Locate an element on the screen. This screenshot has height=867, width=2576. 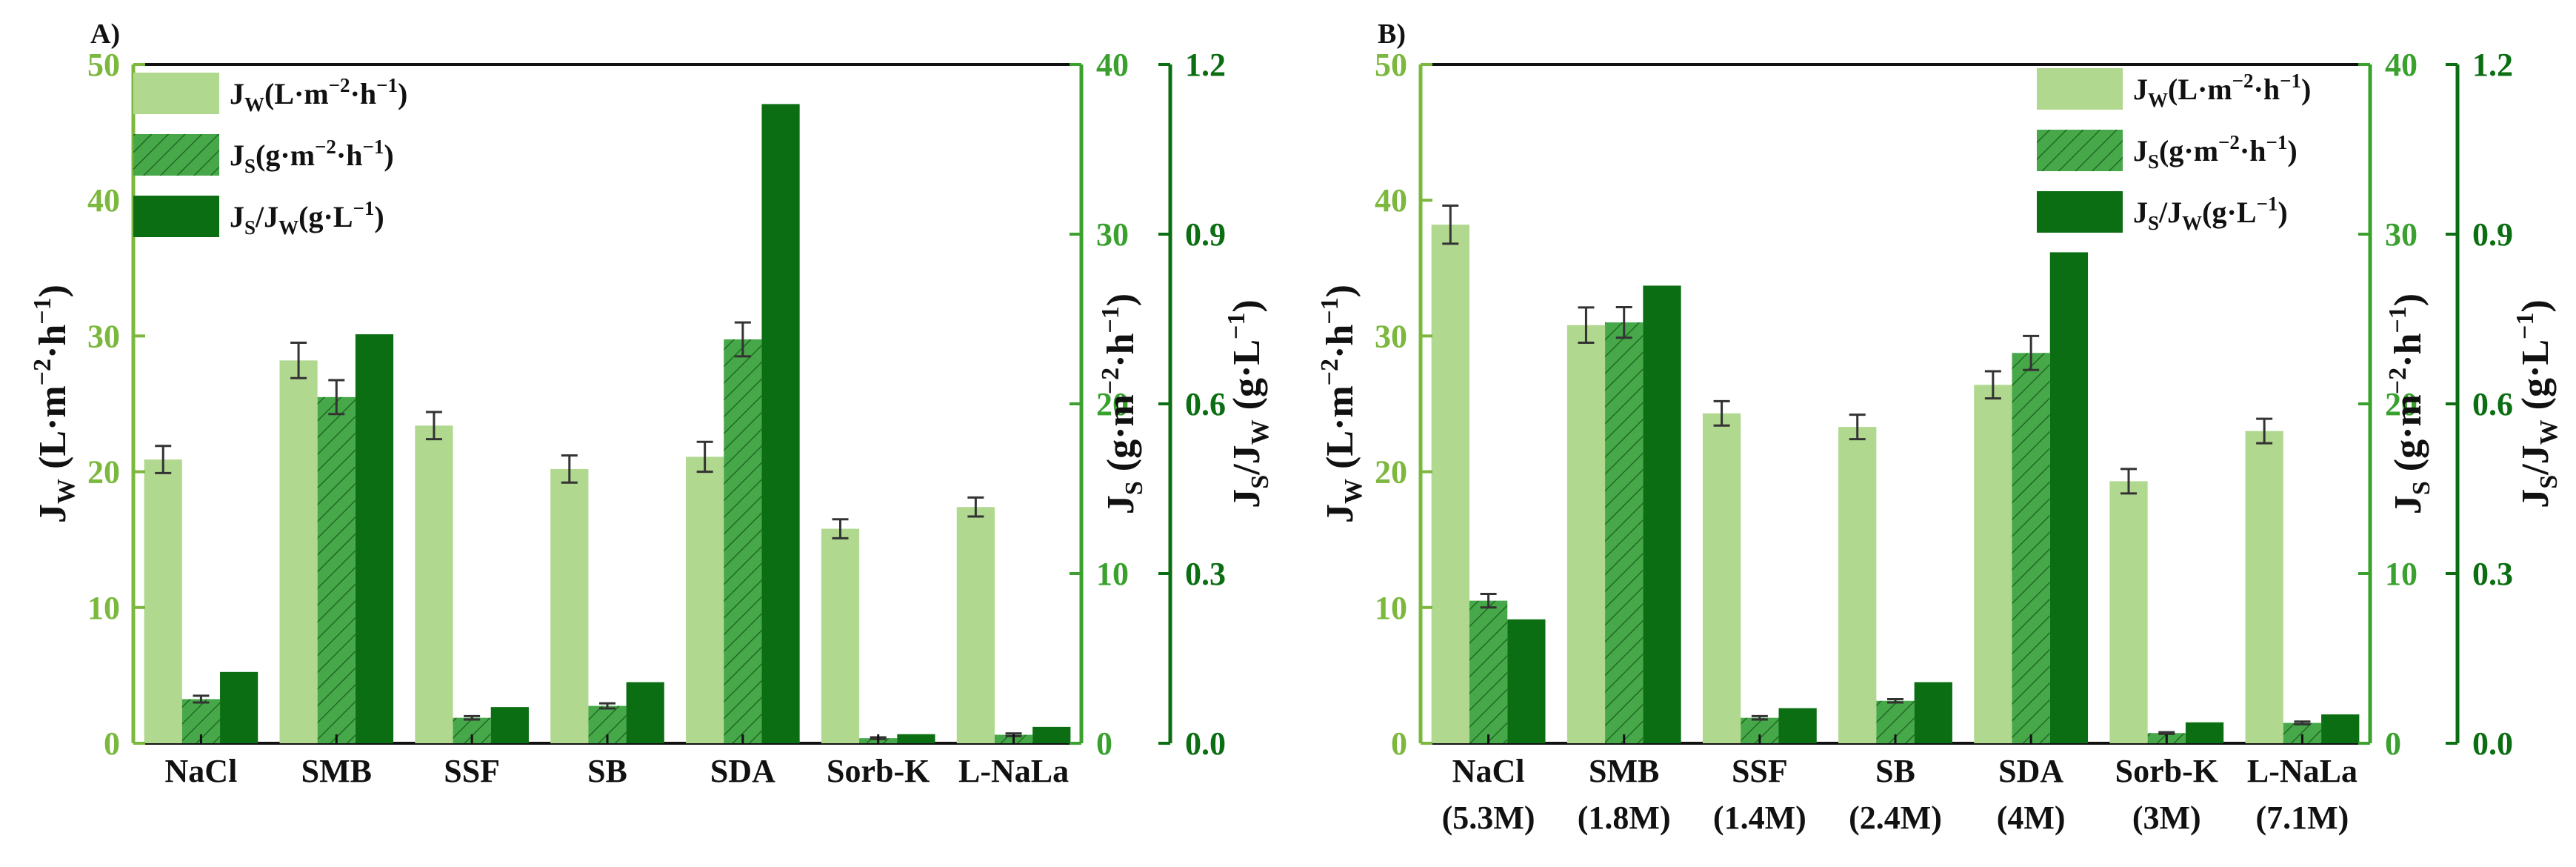
panel-b-middle-axis-title: JS (g·m−2·h−1) is located at coordinates (2409, 403).